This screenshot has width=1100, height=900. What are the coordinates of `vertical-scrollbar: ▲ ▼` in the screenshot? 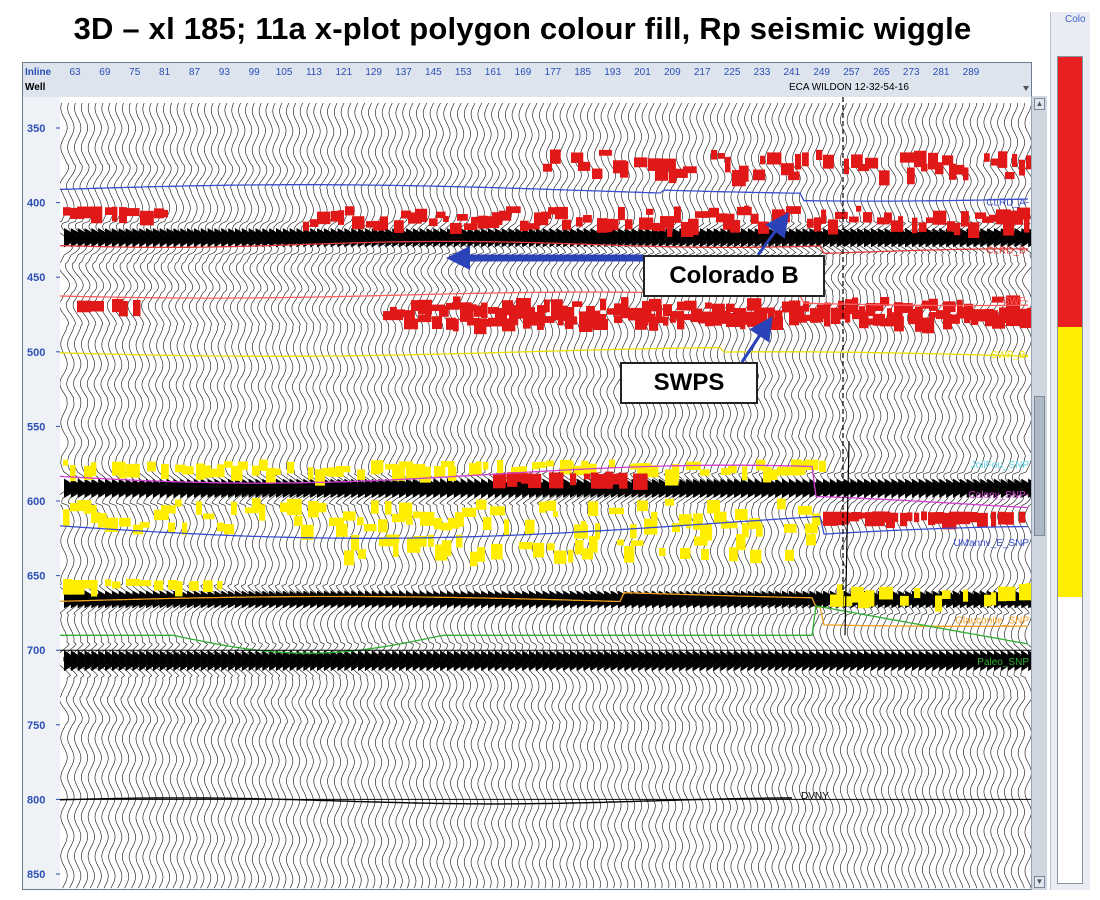 It's located at (1039, 493).